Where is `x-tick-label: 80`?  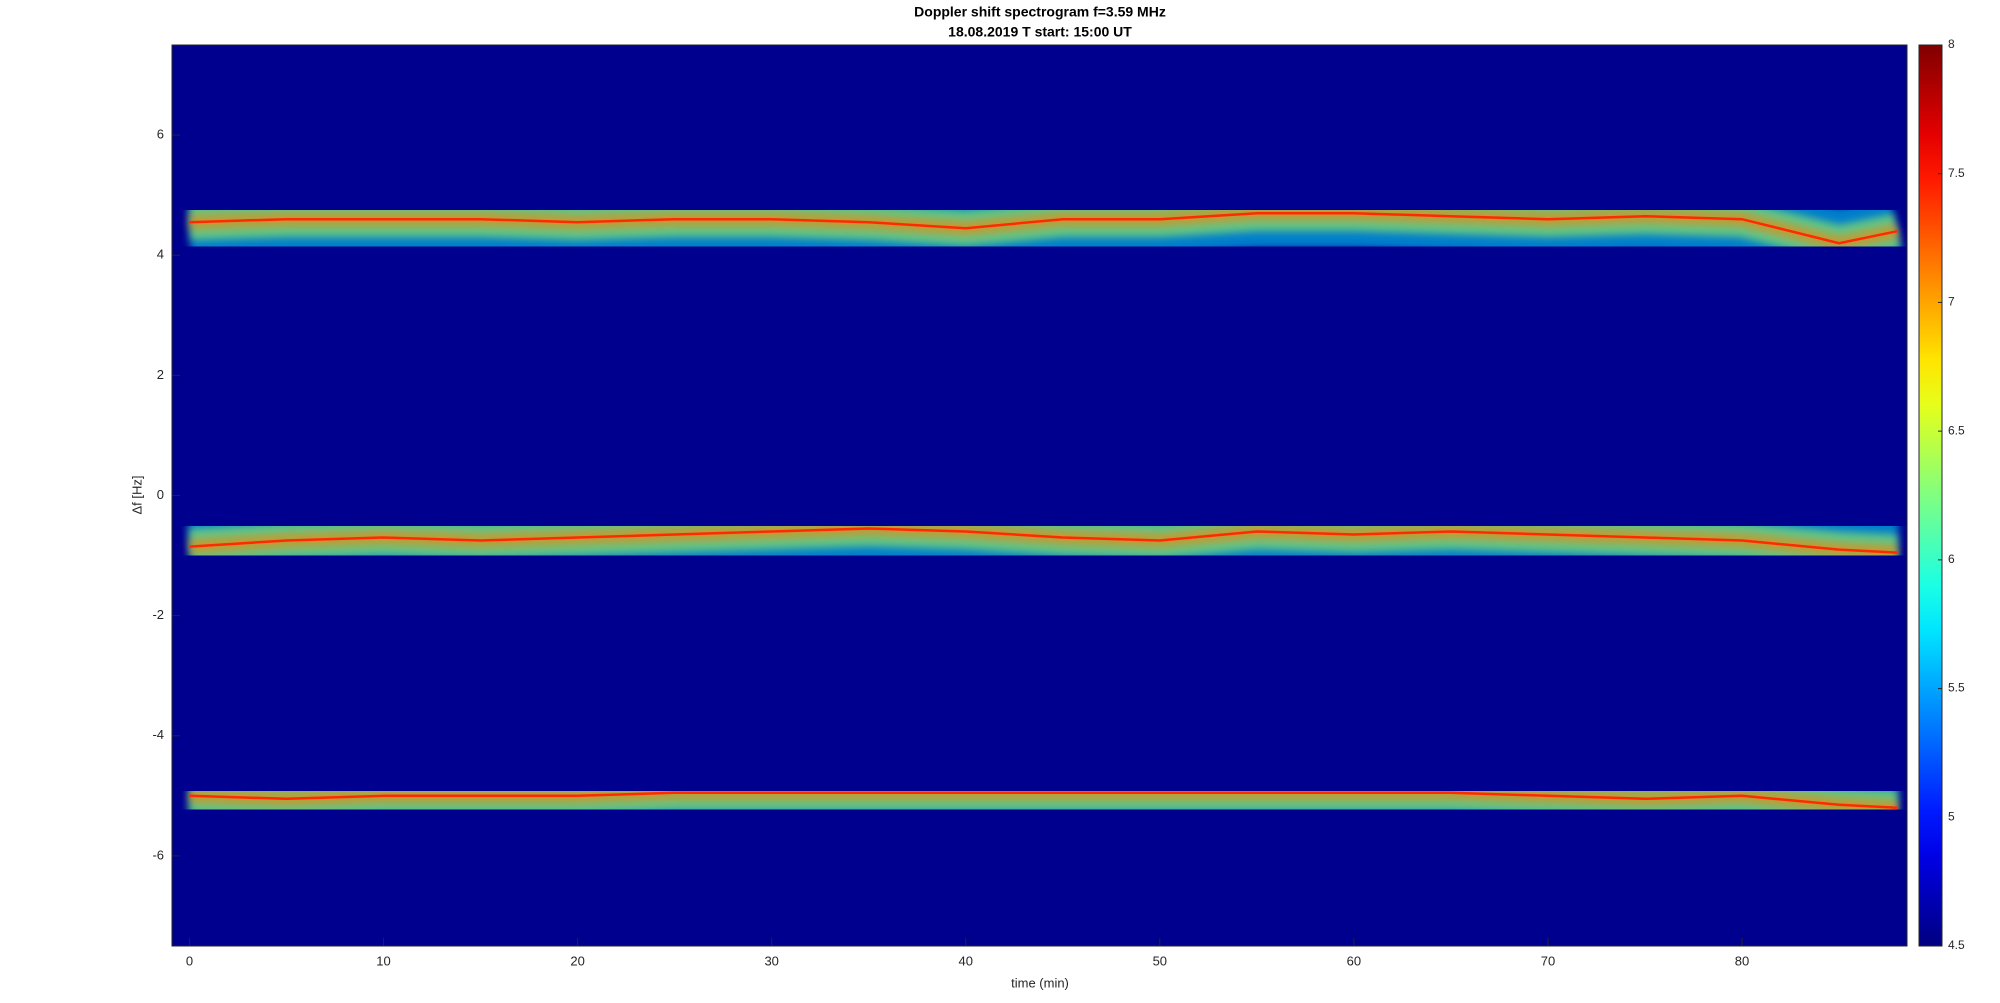 x-tick-label: 80 is located at coordinates (1742, 960).